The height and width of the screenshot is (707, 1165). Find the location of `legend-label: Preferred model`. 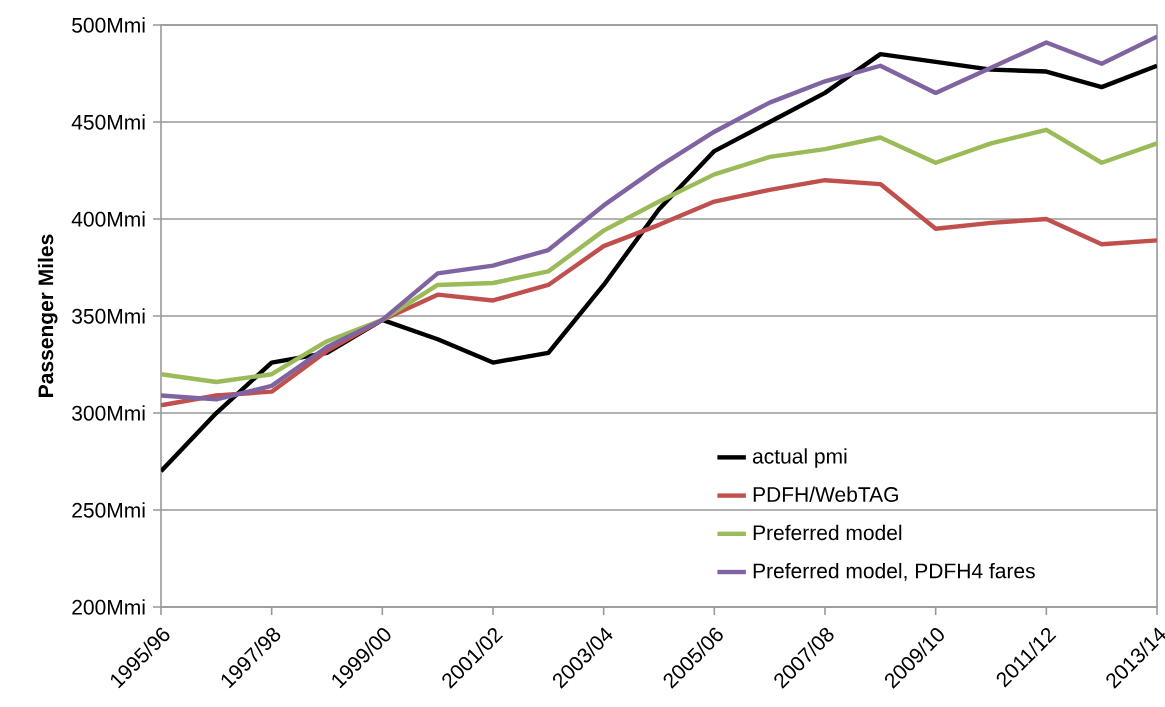

legend-label: Preferred model is located at coordinates (827, 532).